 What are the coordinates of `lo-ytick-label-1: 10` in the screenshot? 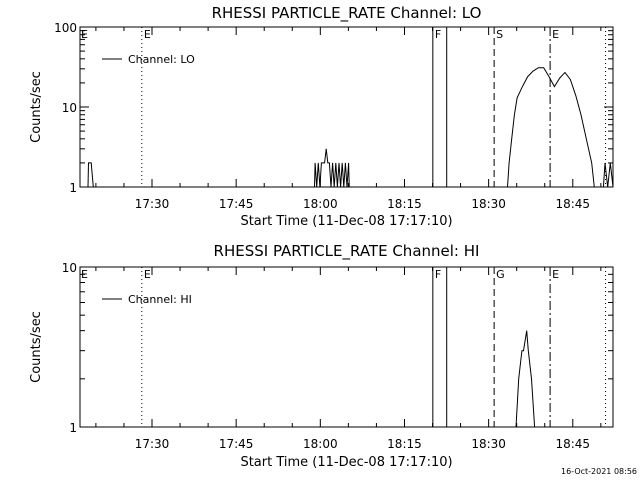 It's located at (69, 108).